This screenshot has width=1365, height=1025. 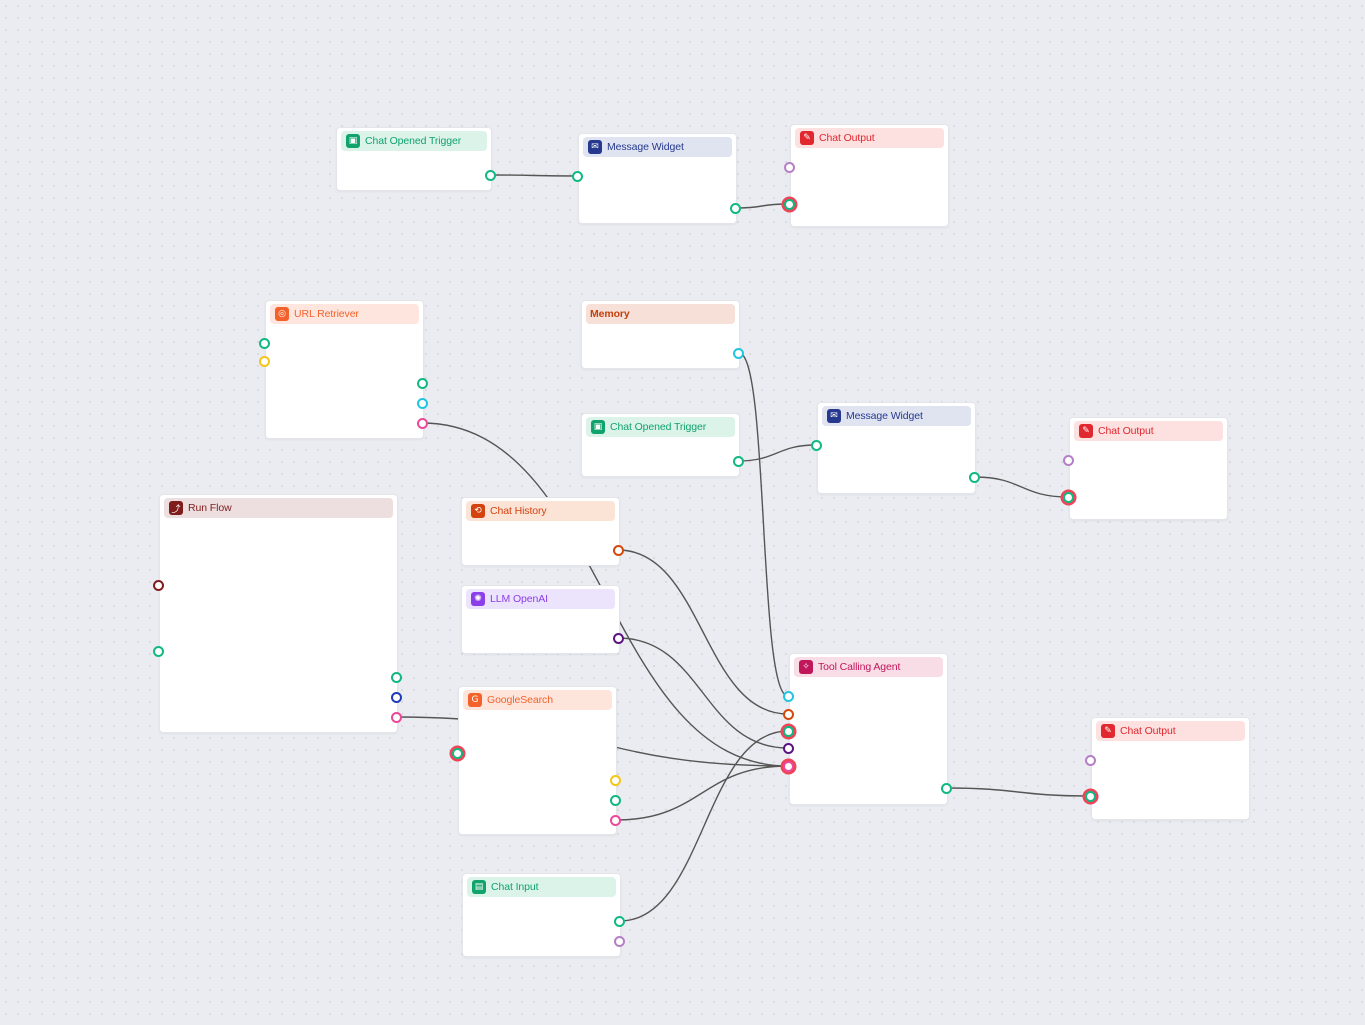 What do you see at coordinates (414, 159) in the screenshot?
I see `node-chat-opened-trigger-1: ▣ Chat Opened Trigger` at bounding box center [414, 159].